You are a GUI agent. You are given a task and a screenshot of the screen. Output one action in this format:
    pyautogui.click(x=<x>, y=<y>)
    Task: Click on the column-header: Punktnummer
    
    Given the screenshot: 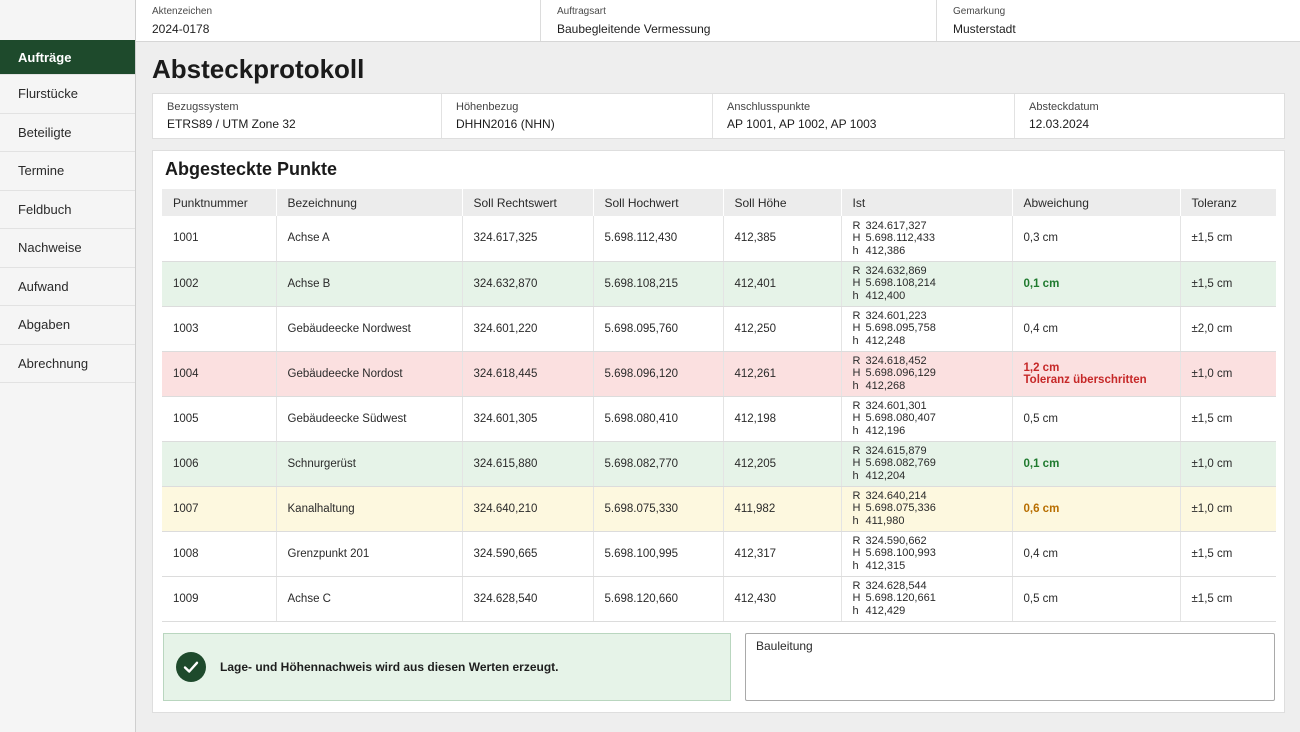 What is the action you would take?
    pyautogui.click(x=219, y=202)
    